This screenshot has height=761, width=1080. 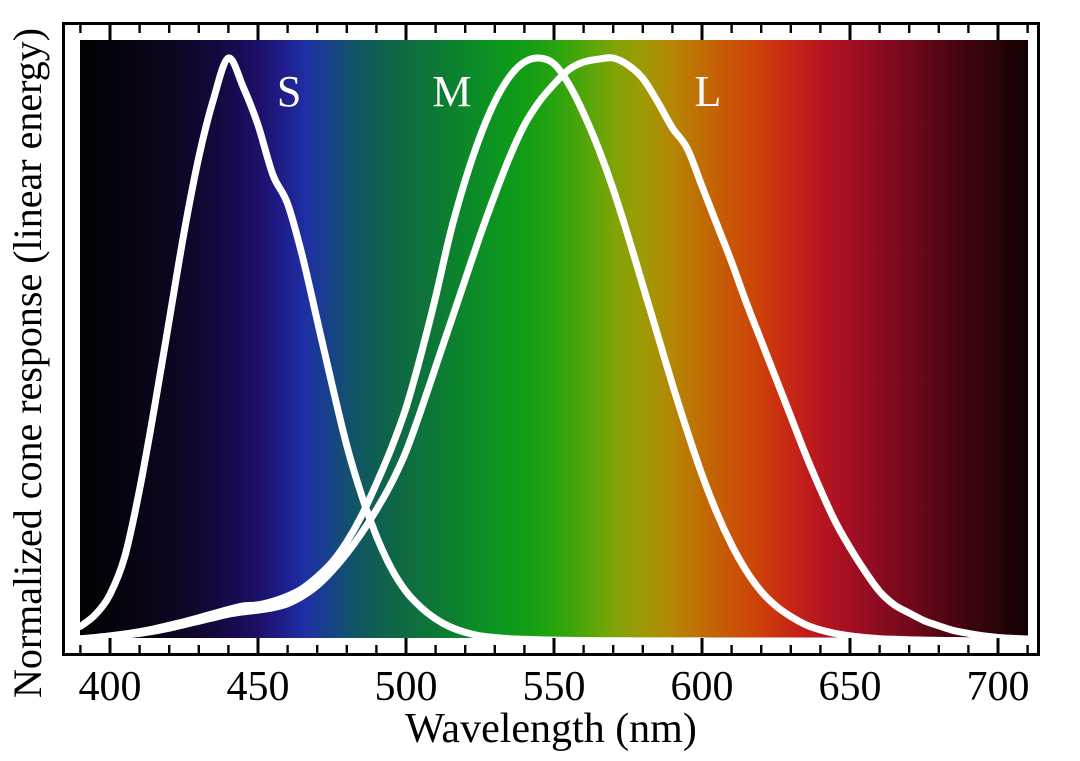 I want to click on curve-label-M: M, so click(x=451, y=91).